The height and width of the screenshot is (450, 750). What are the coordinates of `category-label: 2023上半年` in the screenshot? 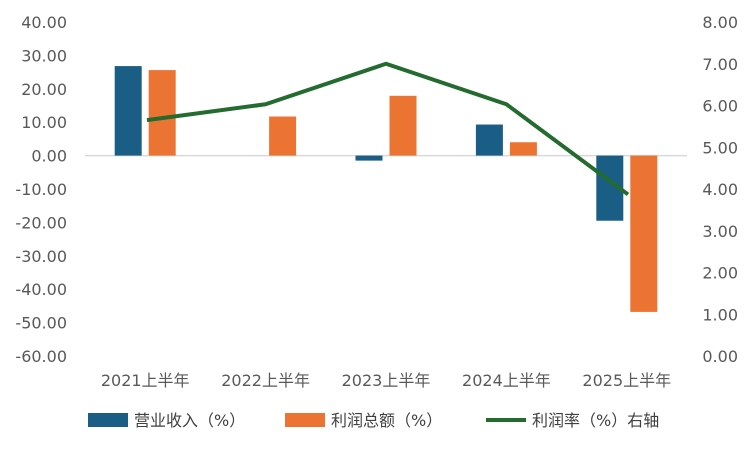 It's located at (386, 380).